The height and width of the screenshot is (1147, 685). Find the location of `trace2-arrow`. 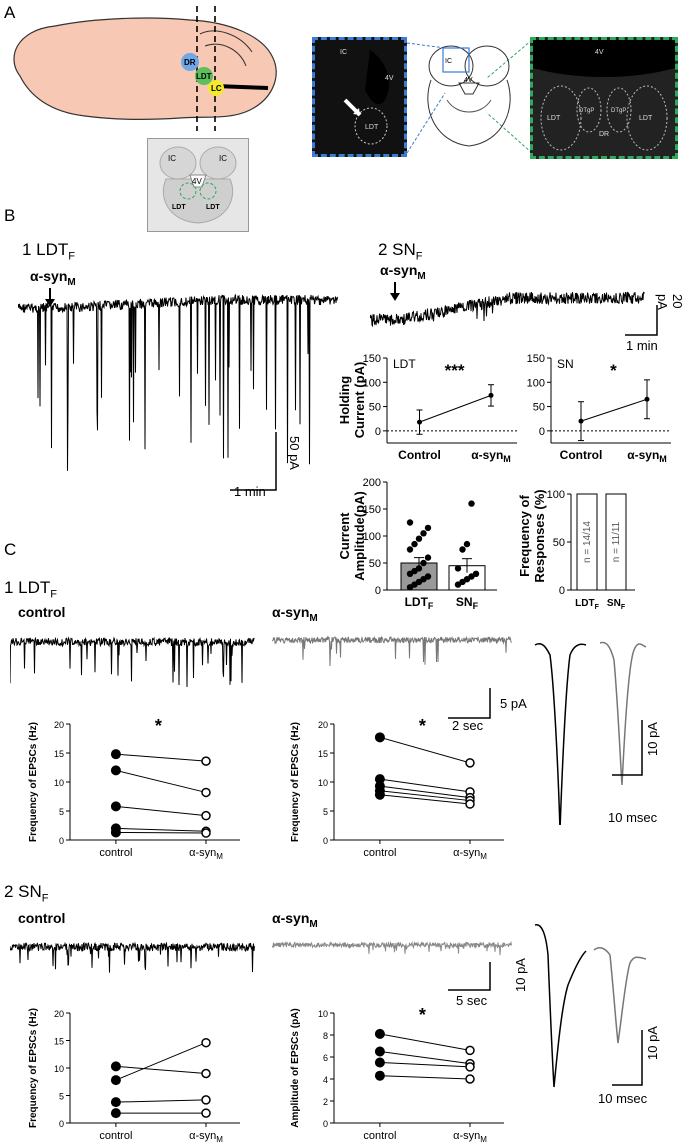

trace2-arrow is located at coordinates (395, 291).